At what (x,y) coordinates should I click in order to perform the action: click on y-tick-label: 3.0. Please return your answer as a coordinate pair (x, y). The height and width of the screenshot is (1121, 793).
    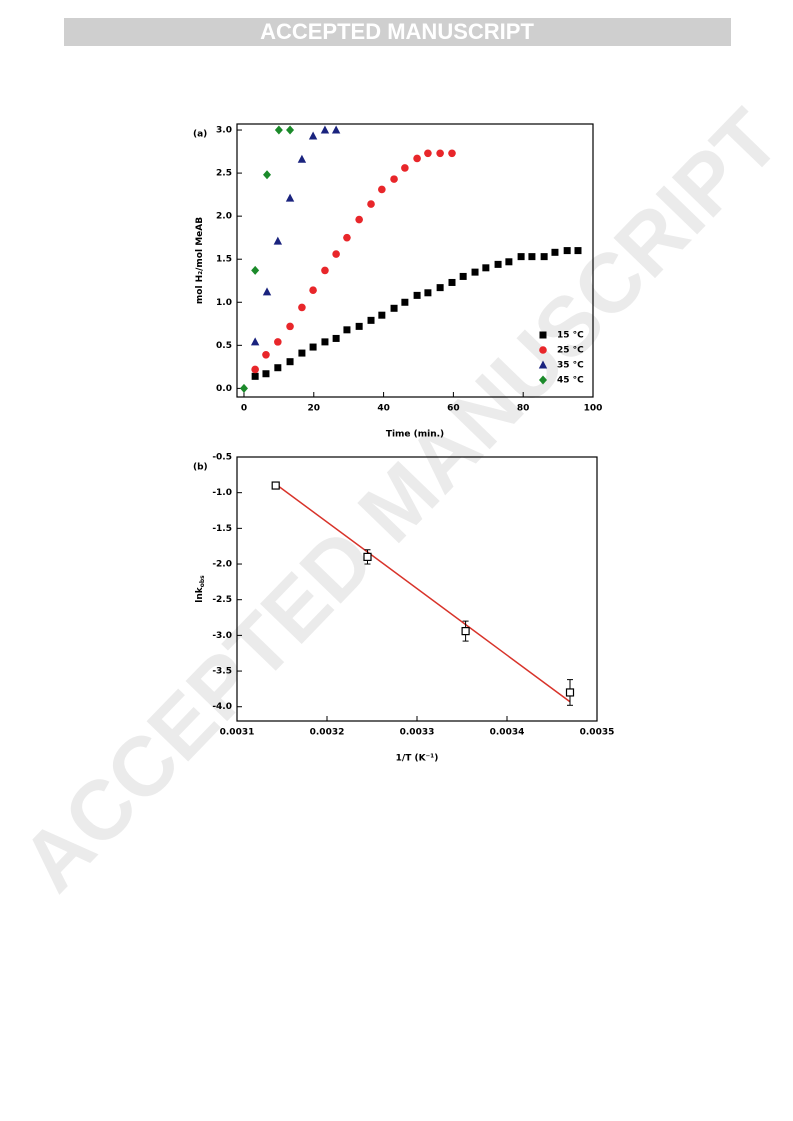
    Looking at the image, I should click on (224, 131).